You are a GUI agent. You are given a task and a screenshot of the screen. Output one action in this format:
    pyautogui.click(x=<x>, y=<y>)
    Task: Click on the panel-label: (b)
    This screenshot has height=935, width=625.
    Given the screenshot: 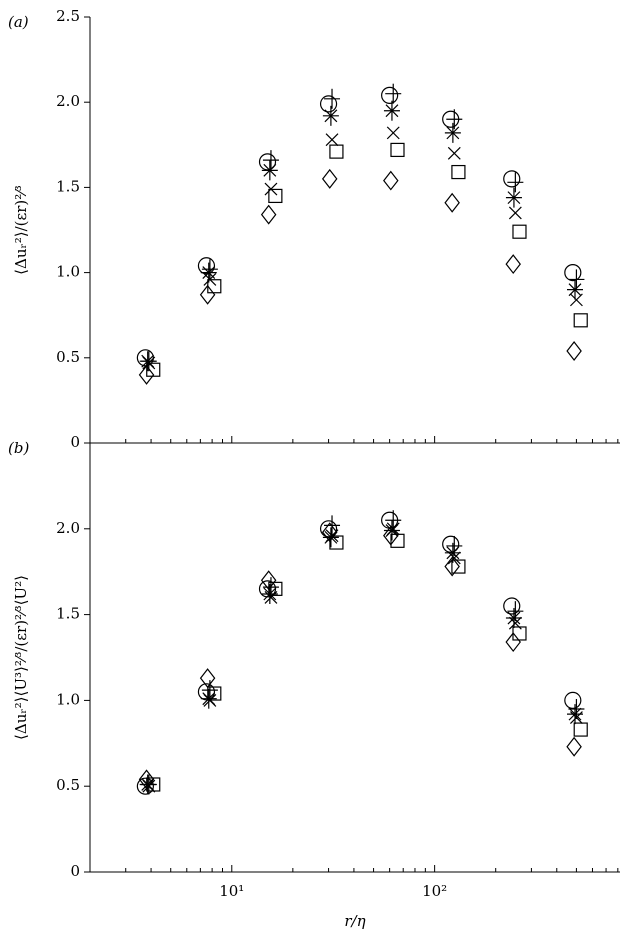 What is the action you would take?
    pyautogui.click(x=18, y=448)
    